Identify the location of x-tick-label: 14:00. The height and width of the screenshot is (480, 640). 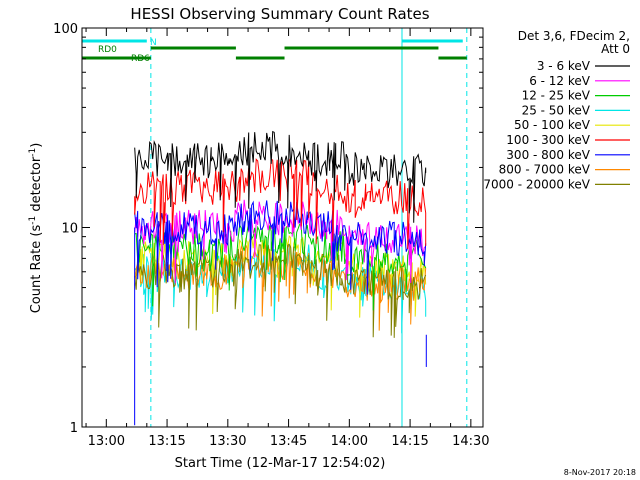
(349, 441).